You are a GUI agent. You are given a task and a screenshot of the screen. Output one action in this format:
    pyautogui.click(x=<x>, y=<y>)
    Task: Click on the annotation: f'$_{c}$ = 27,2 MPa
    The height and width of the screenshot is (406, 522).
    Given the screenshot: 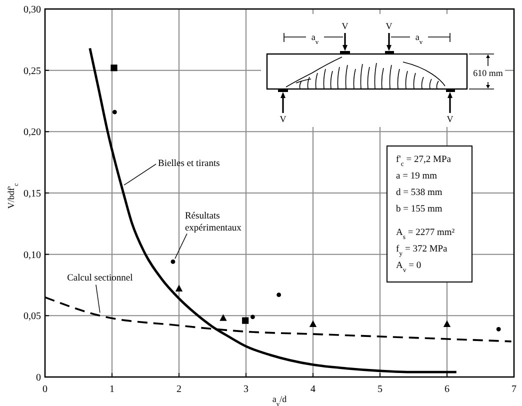 What is the action you would take?
    pyautogui.click(x=424, y=161)
    